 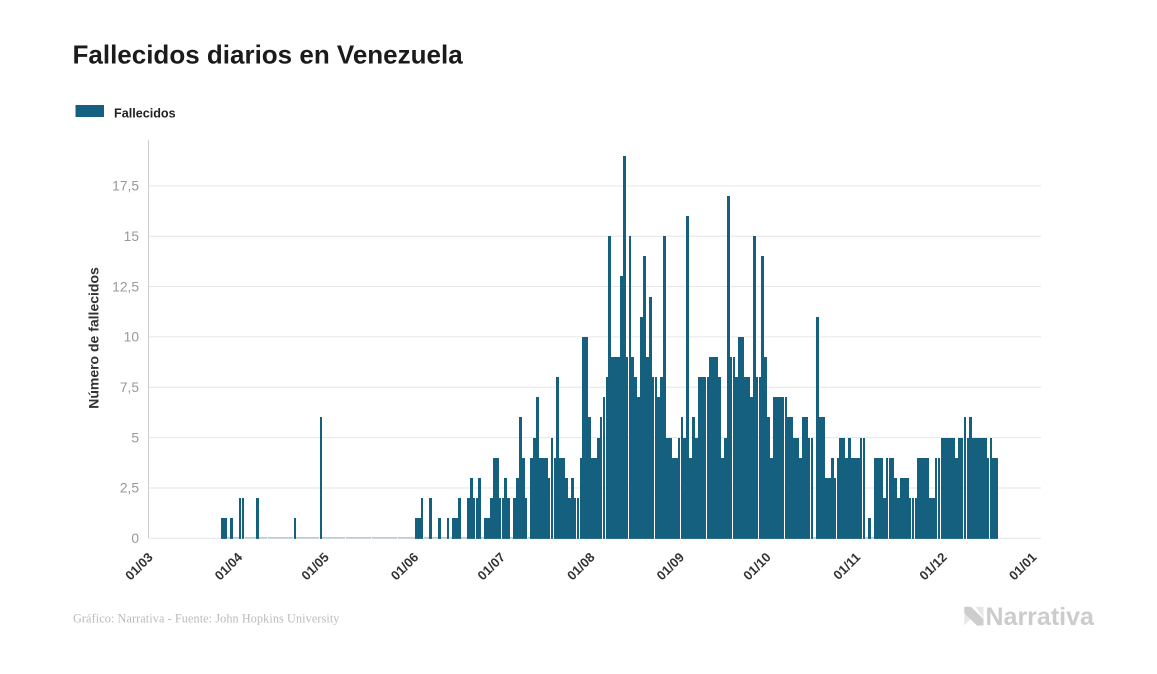 What do you see at coordinates (125, 186) in the screenshot?
I see `svg-text: 17,5` at bounding box center [125, 186].